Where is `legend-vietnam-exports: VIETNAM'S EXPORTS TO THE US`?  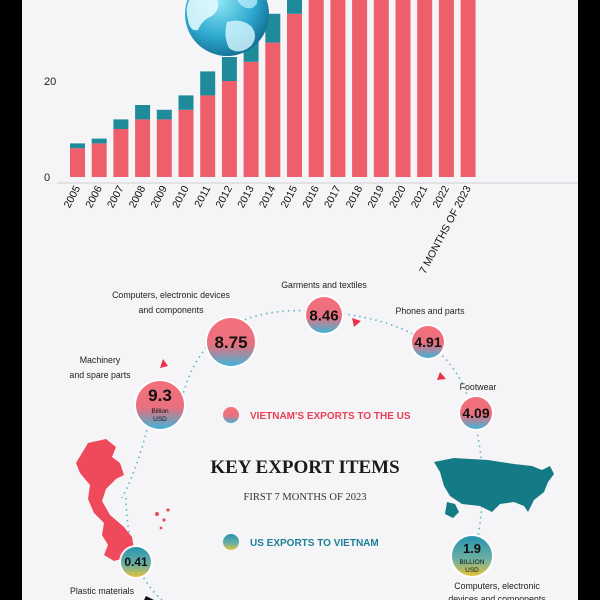 legend-vietnam-exports: VIETNAM'S EXPORTS TO THE US is located at coordinates (317, 415).